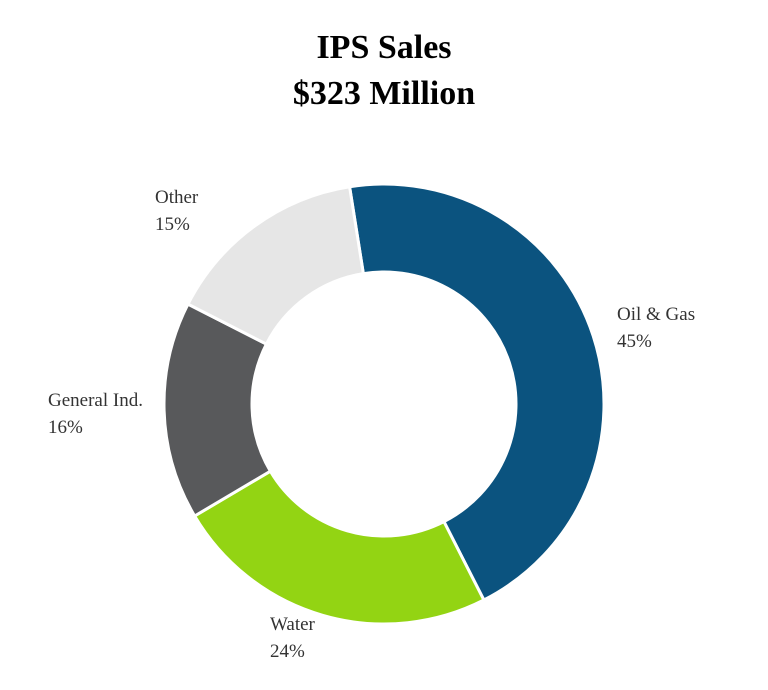  I want to click on slice-label: Oil & Gas, so click(656, 314).